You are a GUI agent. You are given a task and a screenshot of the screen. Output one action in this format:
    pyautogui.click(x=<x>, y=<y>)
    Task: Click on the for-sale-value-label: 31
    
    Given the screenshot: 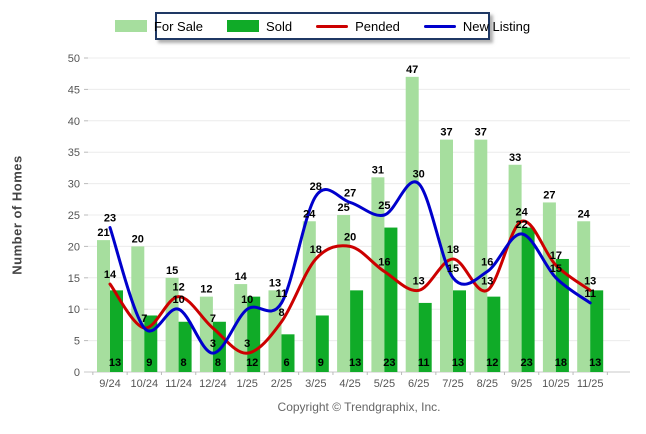 What is the action you would take?
    pyautogui.click(x=378, y=170)
    